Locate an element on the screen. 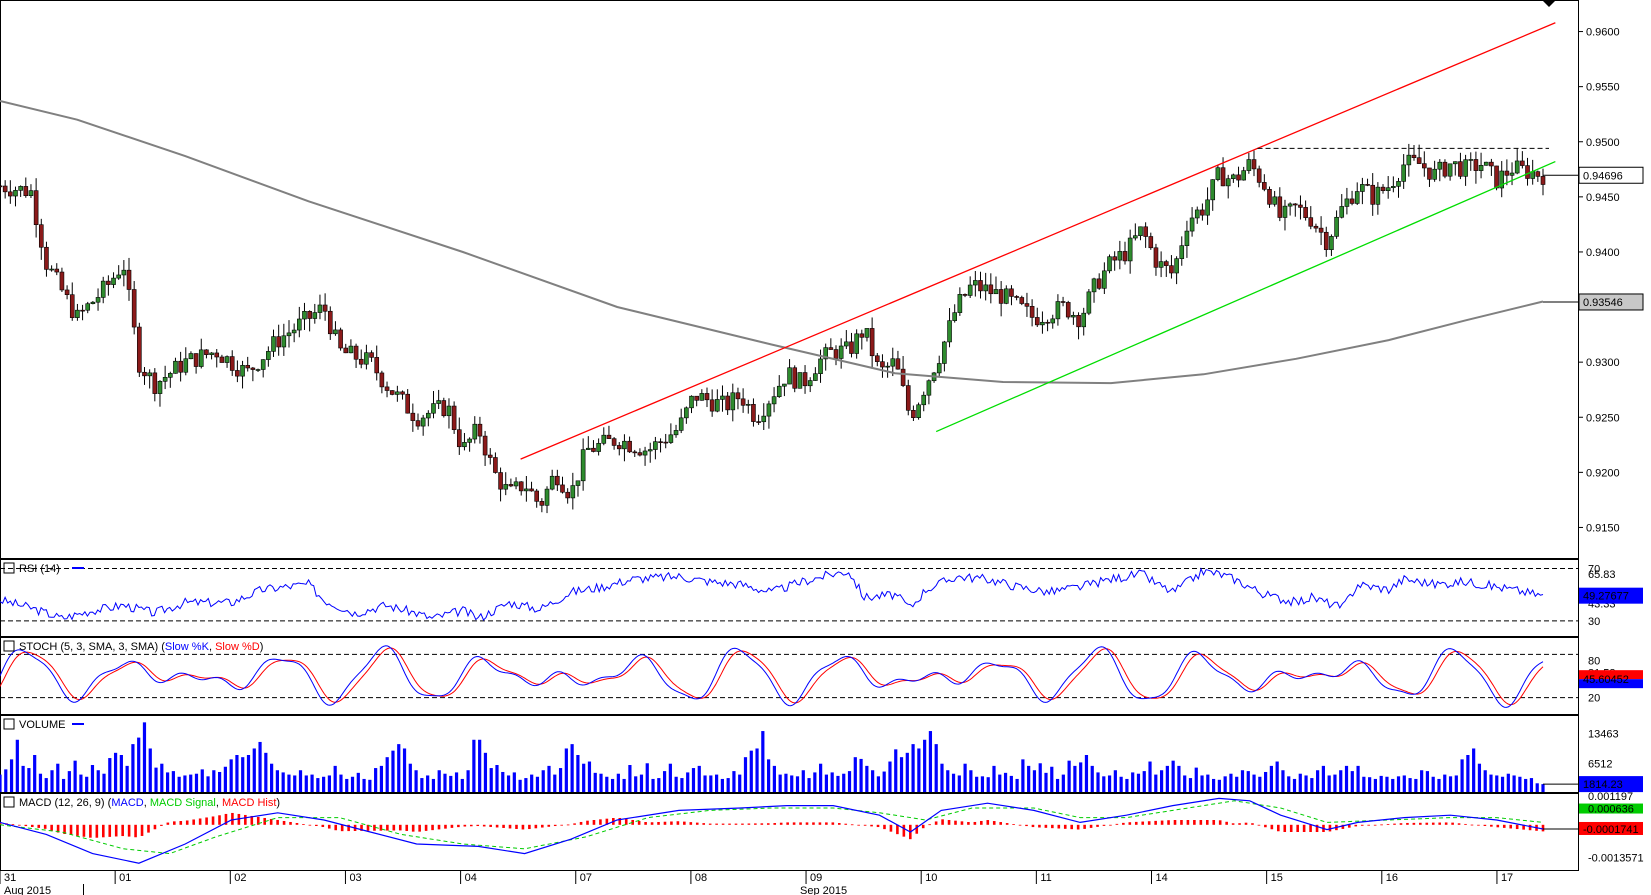  stoch-toggle-box is located at coordinates (9, 646).